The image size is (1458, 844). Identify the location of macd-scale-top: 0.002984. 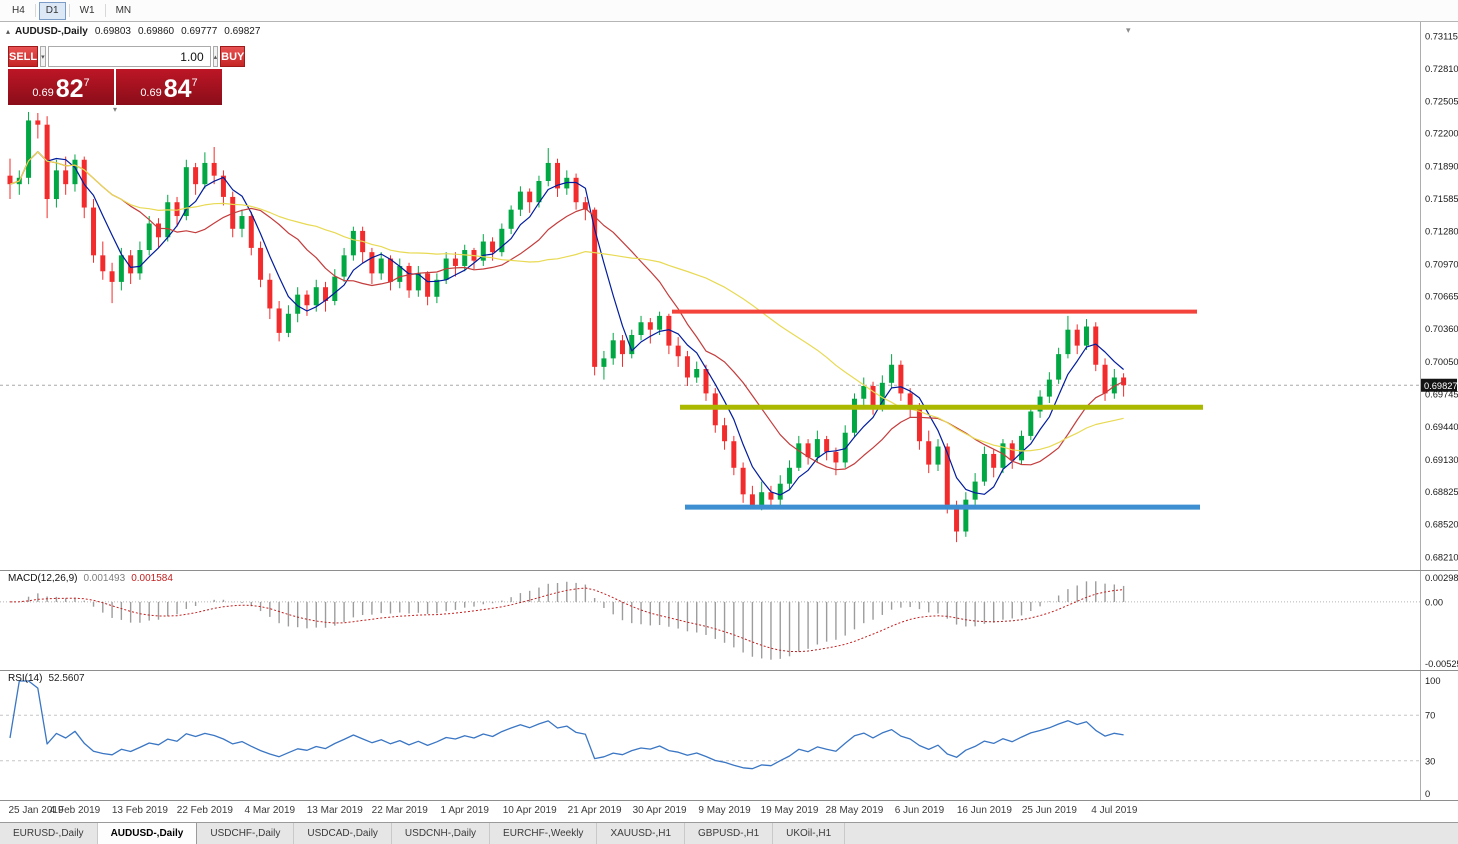
(1441, 578).